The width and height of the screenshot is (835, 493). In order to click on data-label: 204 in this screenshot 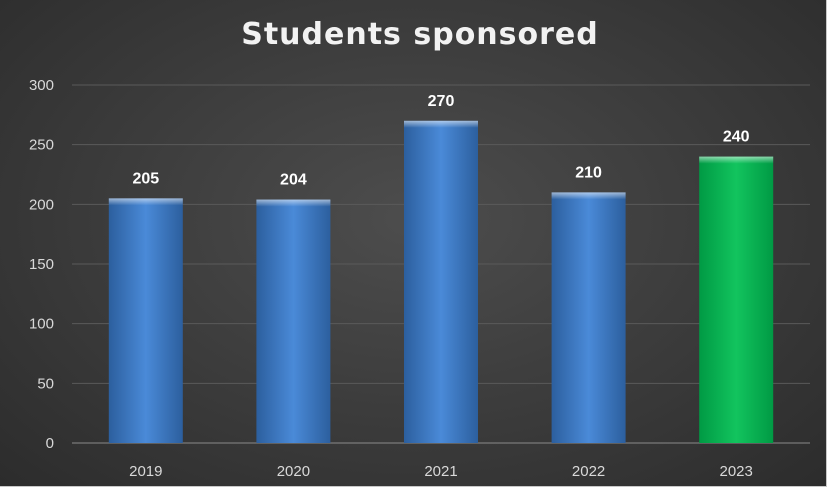, I will do `click(293, 180)`.